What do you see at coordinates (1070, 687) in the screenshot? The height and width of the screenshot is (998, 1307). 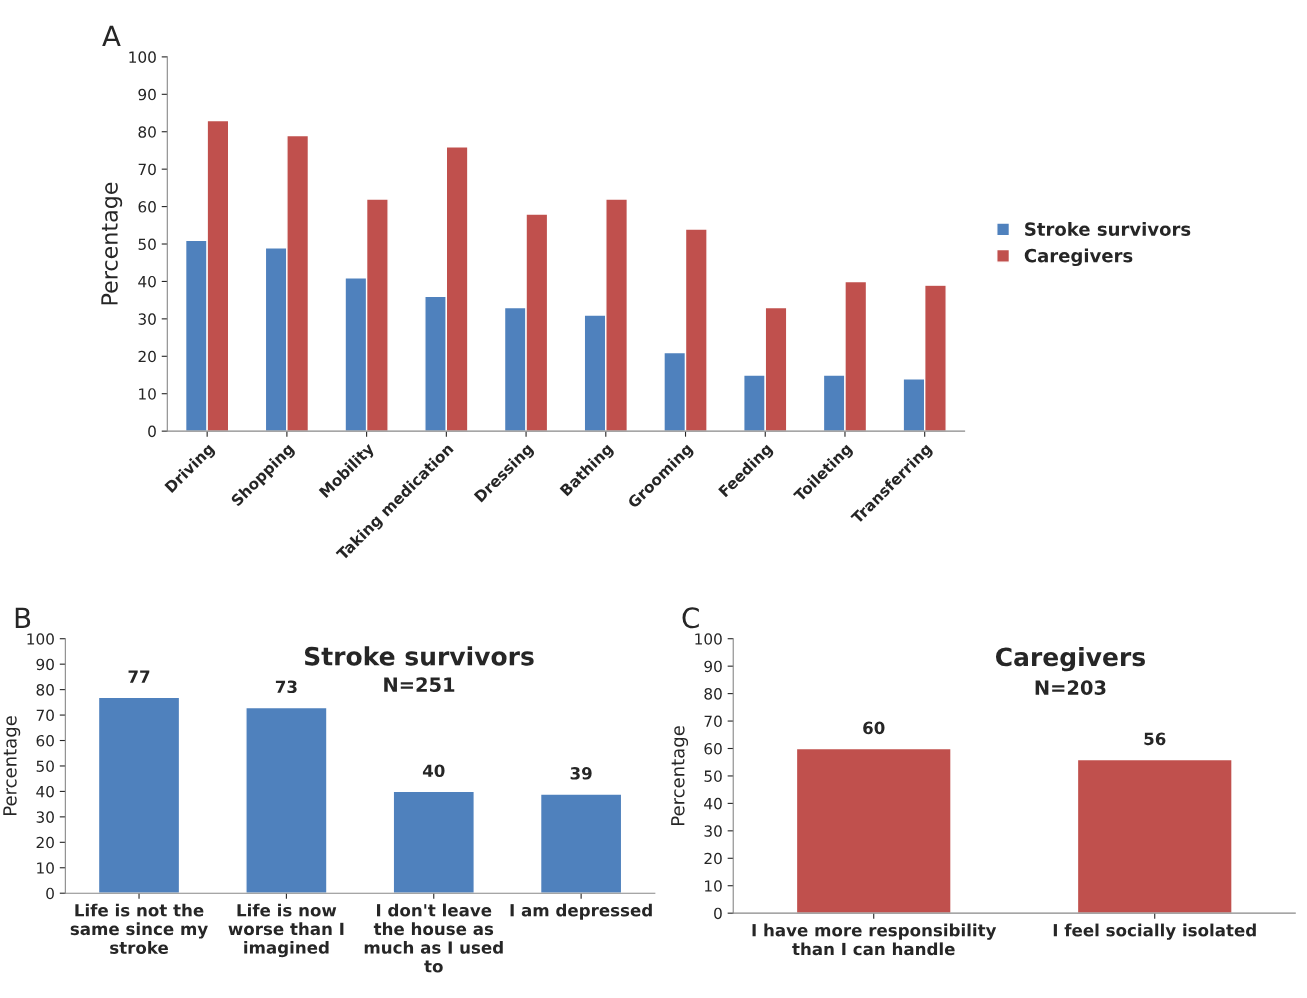 I see `text: N=203` at bounding box center [1070, 687].